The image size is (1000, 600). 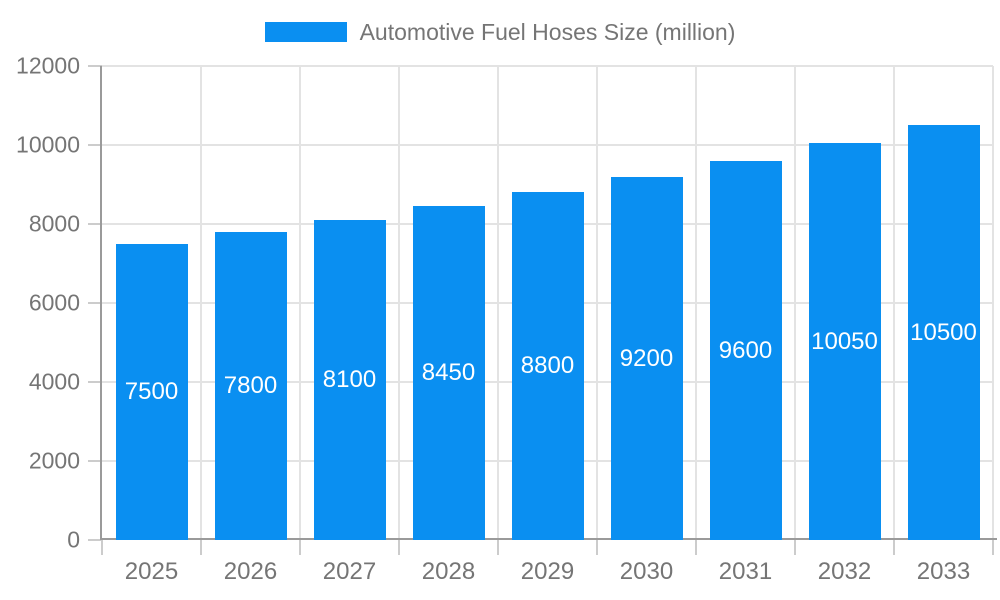 I want to click on x-tick-label: 2032, so click(x=844, y=571).